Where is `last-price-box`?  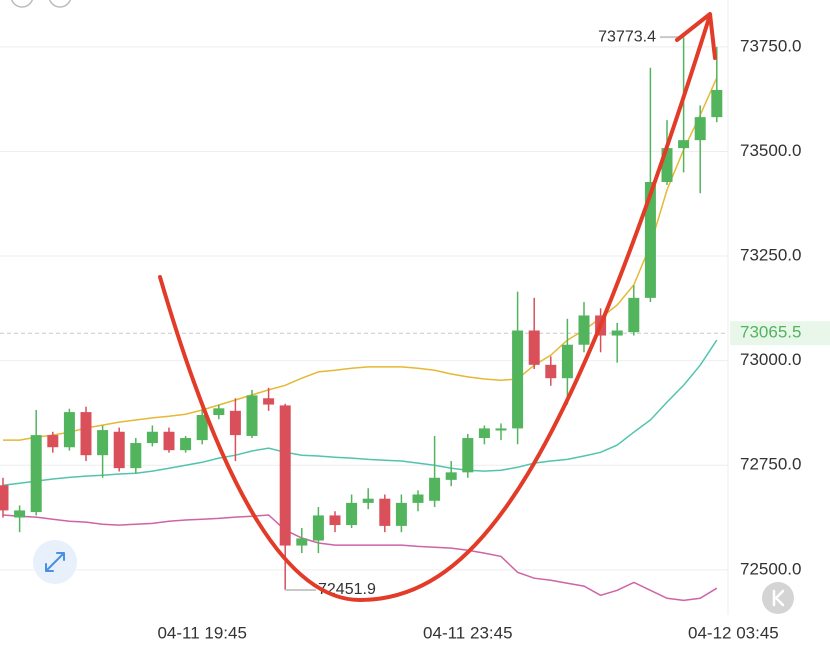
last-price-box is located at coordinates (780, 333).